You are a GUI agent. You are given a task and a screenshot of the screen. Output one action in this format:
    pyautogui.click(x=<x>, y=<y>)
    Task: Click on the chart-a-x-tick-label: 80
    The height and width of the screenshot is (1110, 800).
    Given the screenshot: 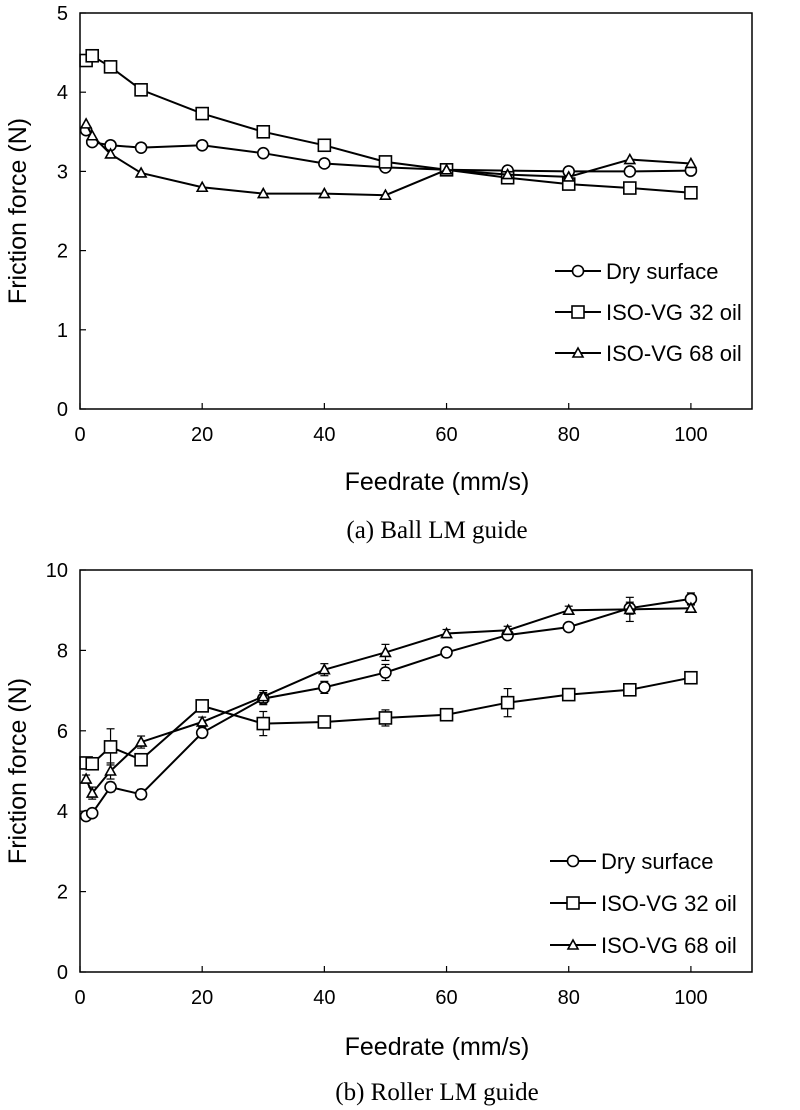 What is the action you would take?
    pyautogui.click(x=569, y=435)
    